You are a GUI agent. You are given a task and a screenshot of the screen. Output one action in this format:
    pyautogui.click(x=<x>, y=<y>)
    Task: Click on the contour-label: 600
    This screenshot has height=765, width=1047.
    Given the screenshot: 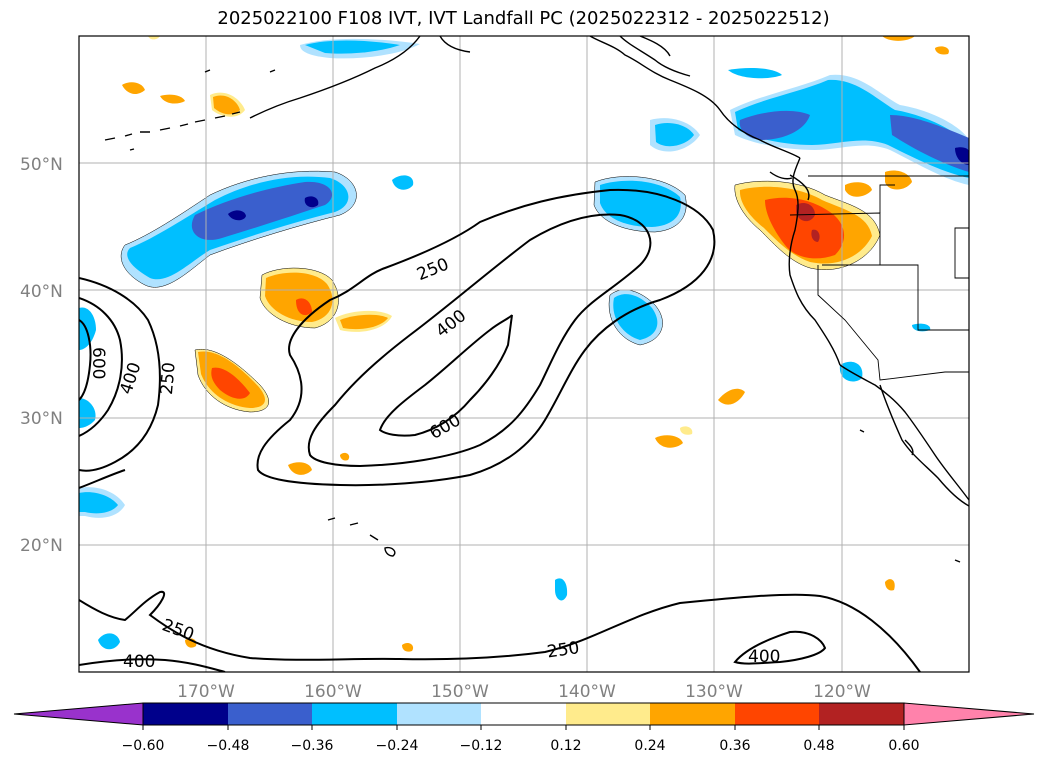 What is the action you would take?
    pyautogui.click(x=98, y=363)
    